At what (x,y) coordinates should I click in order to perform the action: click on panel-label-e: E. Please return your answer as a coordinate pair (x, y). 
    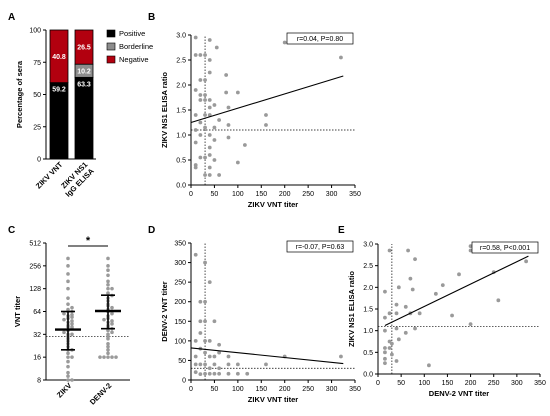
    Looking at the image, I should click on (341, 230).